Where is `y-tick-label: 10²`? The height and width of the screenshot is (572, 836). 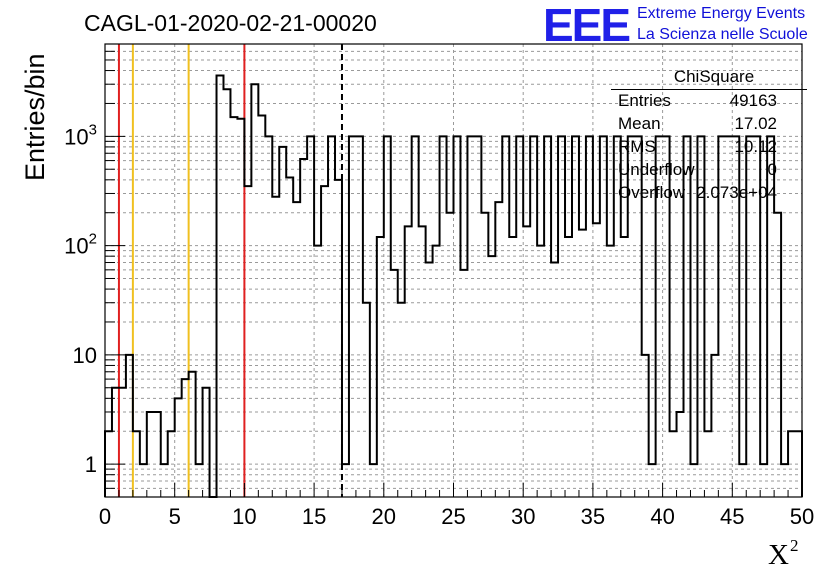
y-tick-label: 10² is located at coordinates (80, 245).